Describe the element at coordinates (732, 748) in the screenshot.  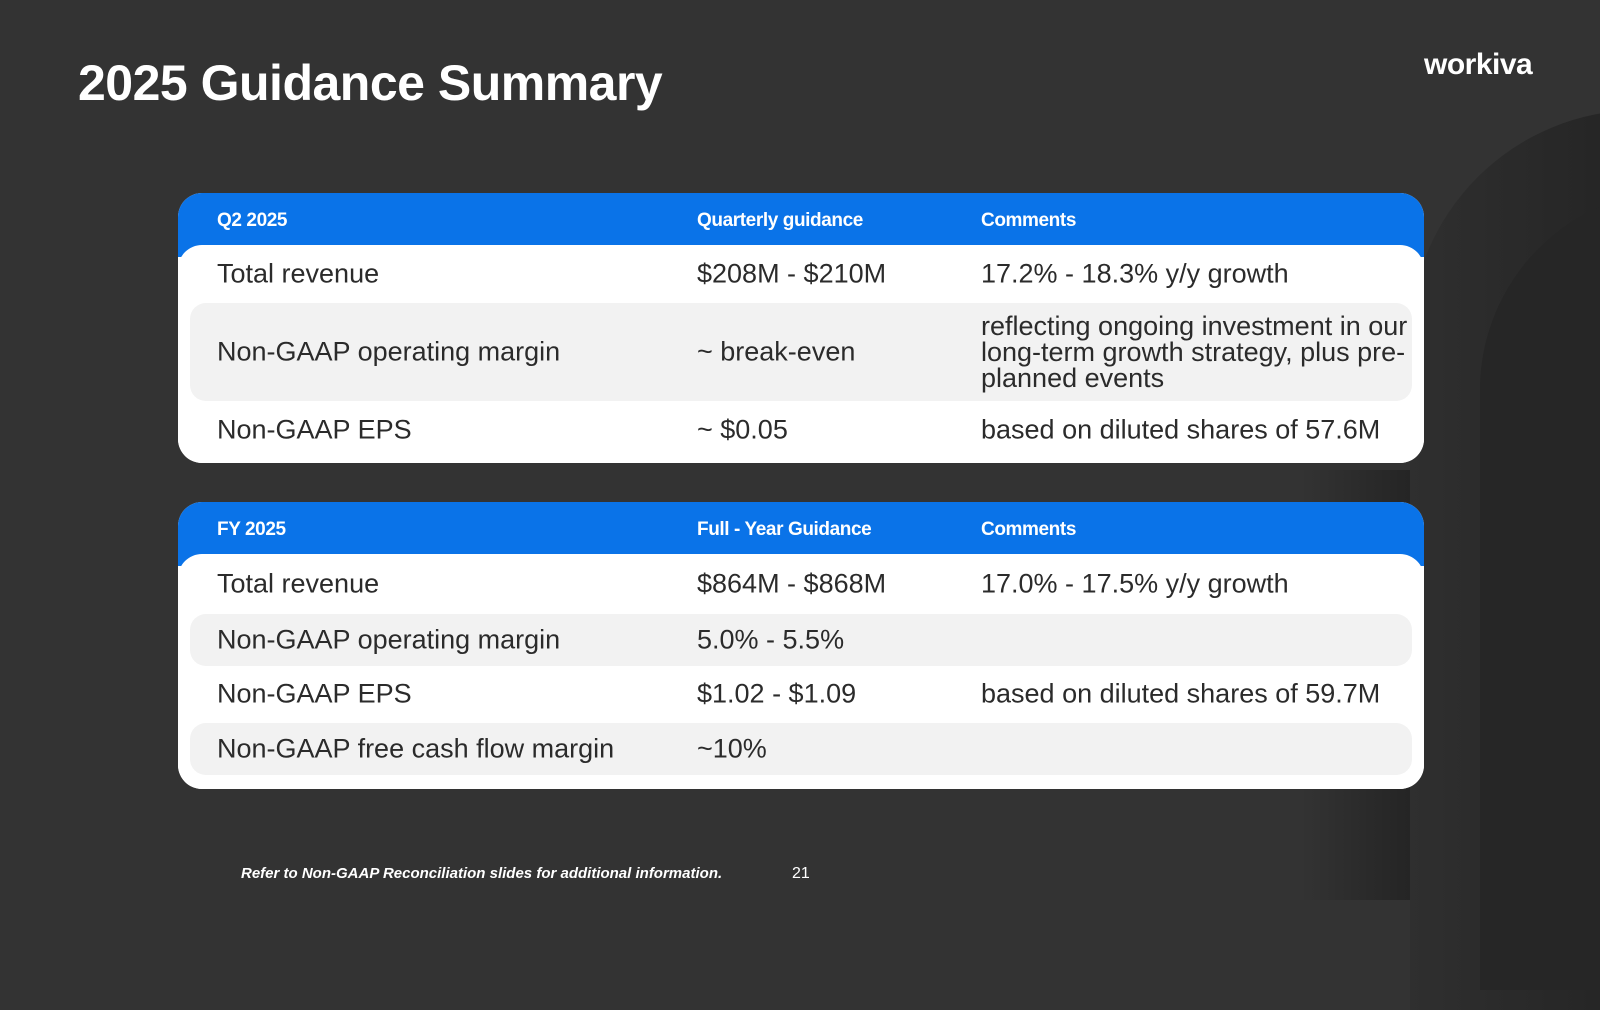
I see `guidance-value: ~10%` at that location.